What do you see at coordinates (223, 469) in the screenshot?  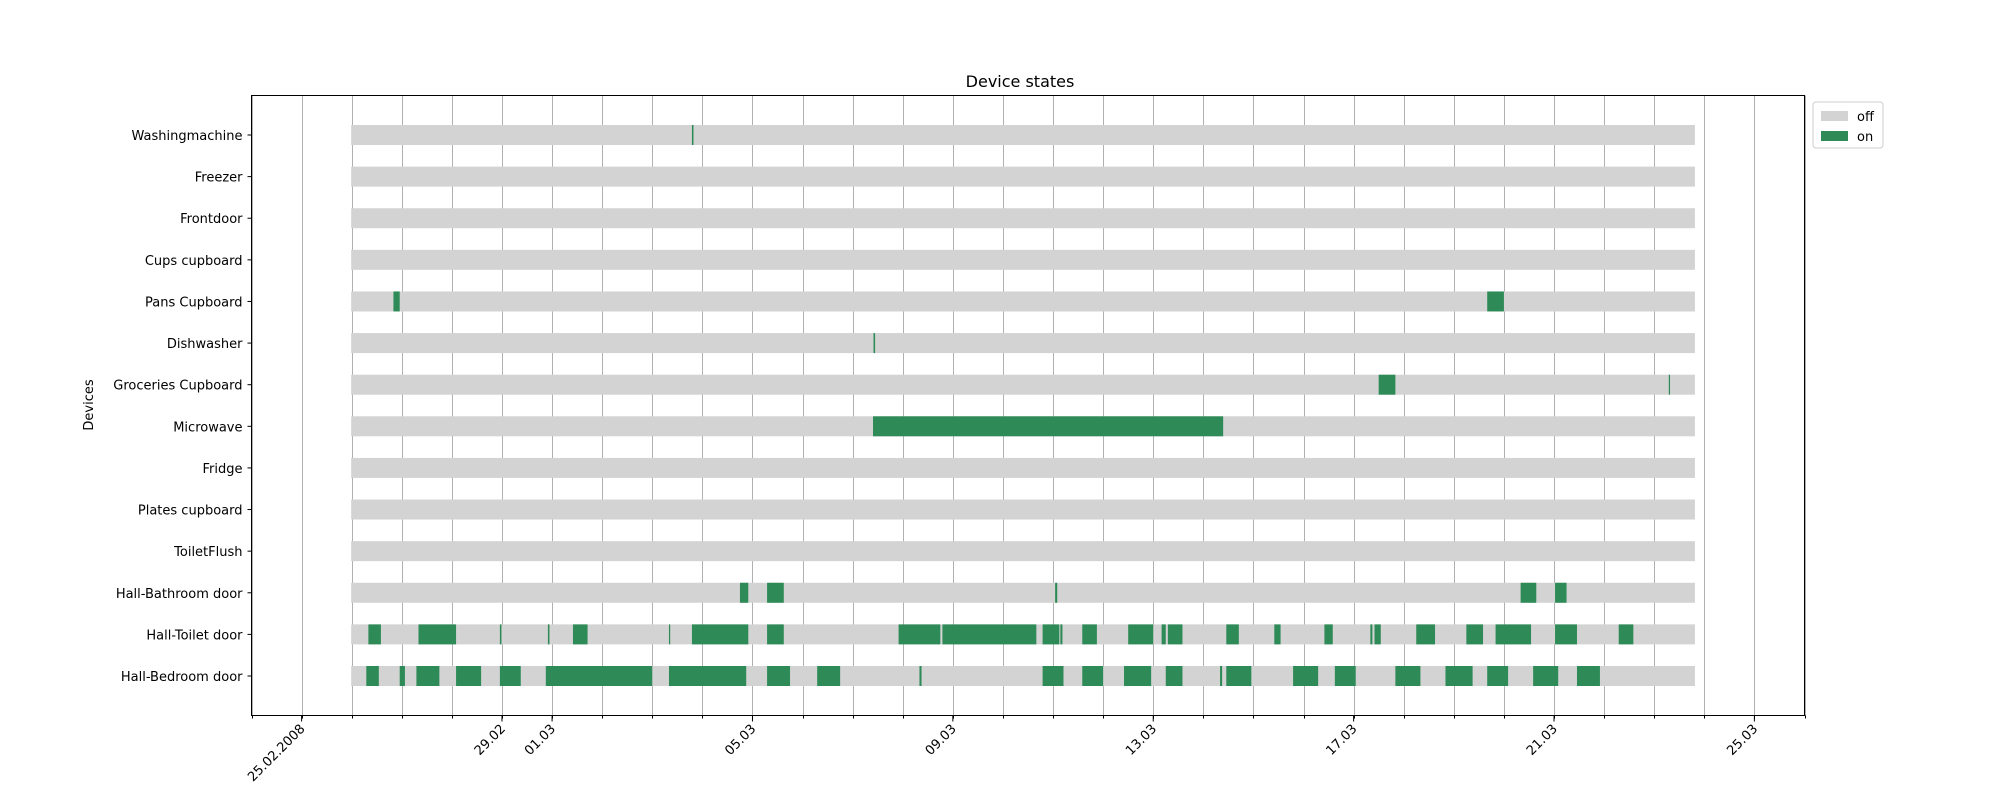 I see `y-tick-label-8: Fridge` at bounding box center [223, 469].